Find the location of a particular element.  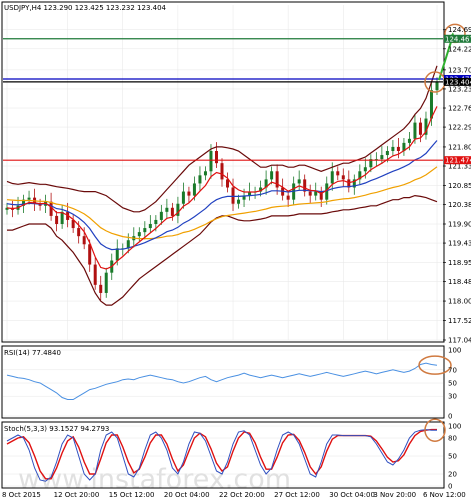

rsi-tick-label: 30 is located at coordinates (452, 397).